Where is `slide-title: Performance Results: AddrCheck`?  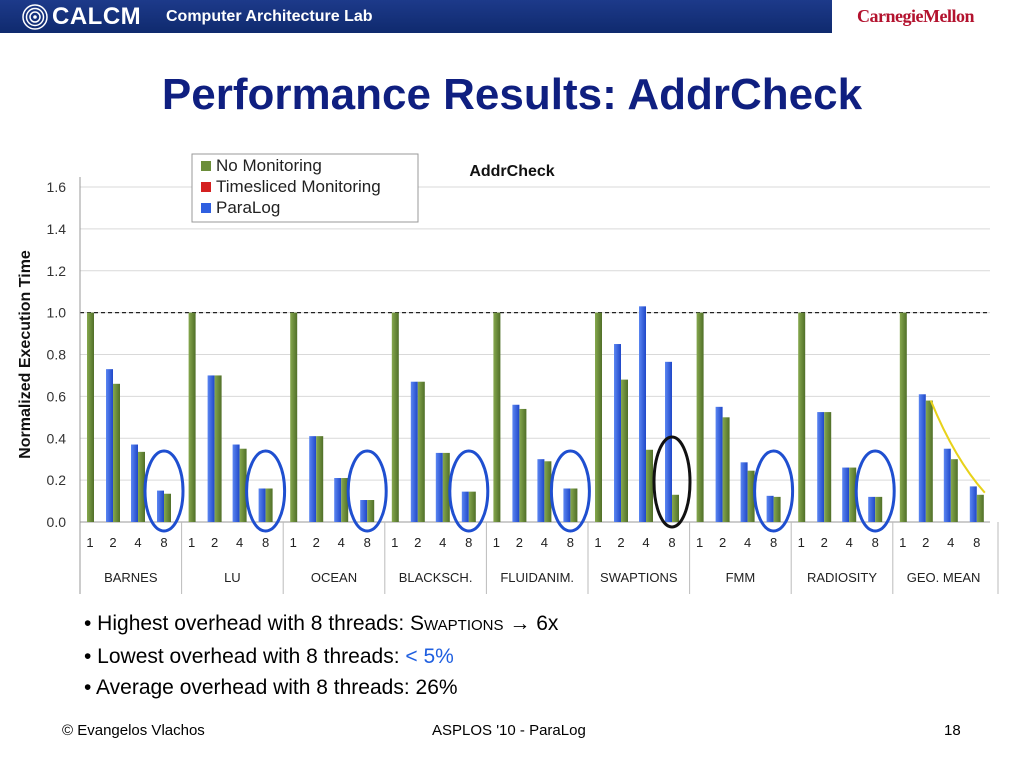 slide-title: Performance Results: AddrCheck is located at coordinates (512, 94).